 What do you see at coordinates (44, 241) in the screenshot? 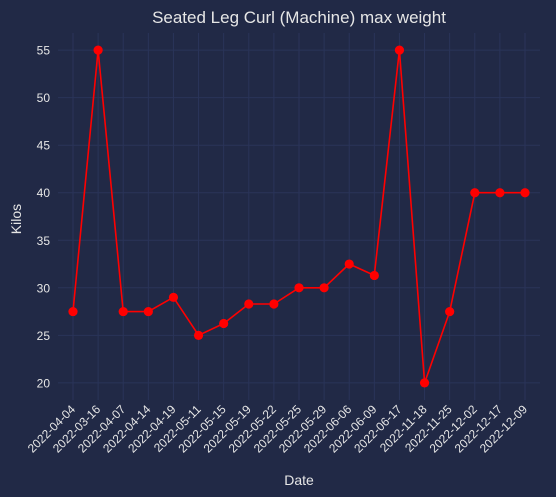
I see `y-tick-label: 35` at bounding box center [44, 241].